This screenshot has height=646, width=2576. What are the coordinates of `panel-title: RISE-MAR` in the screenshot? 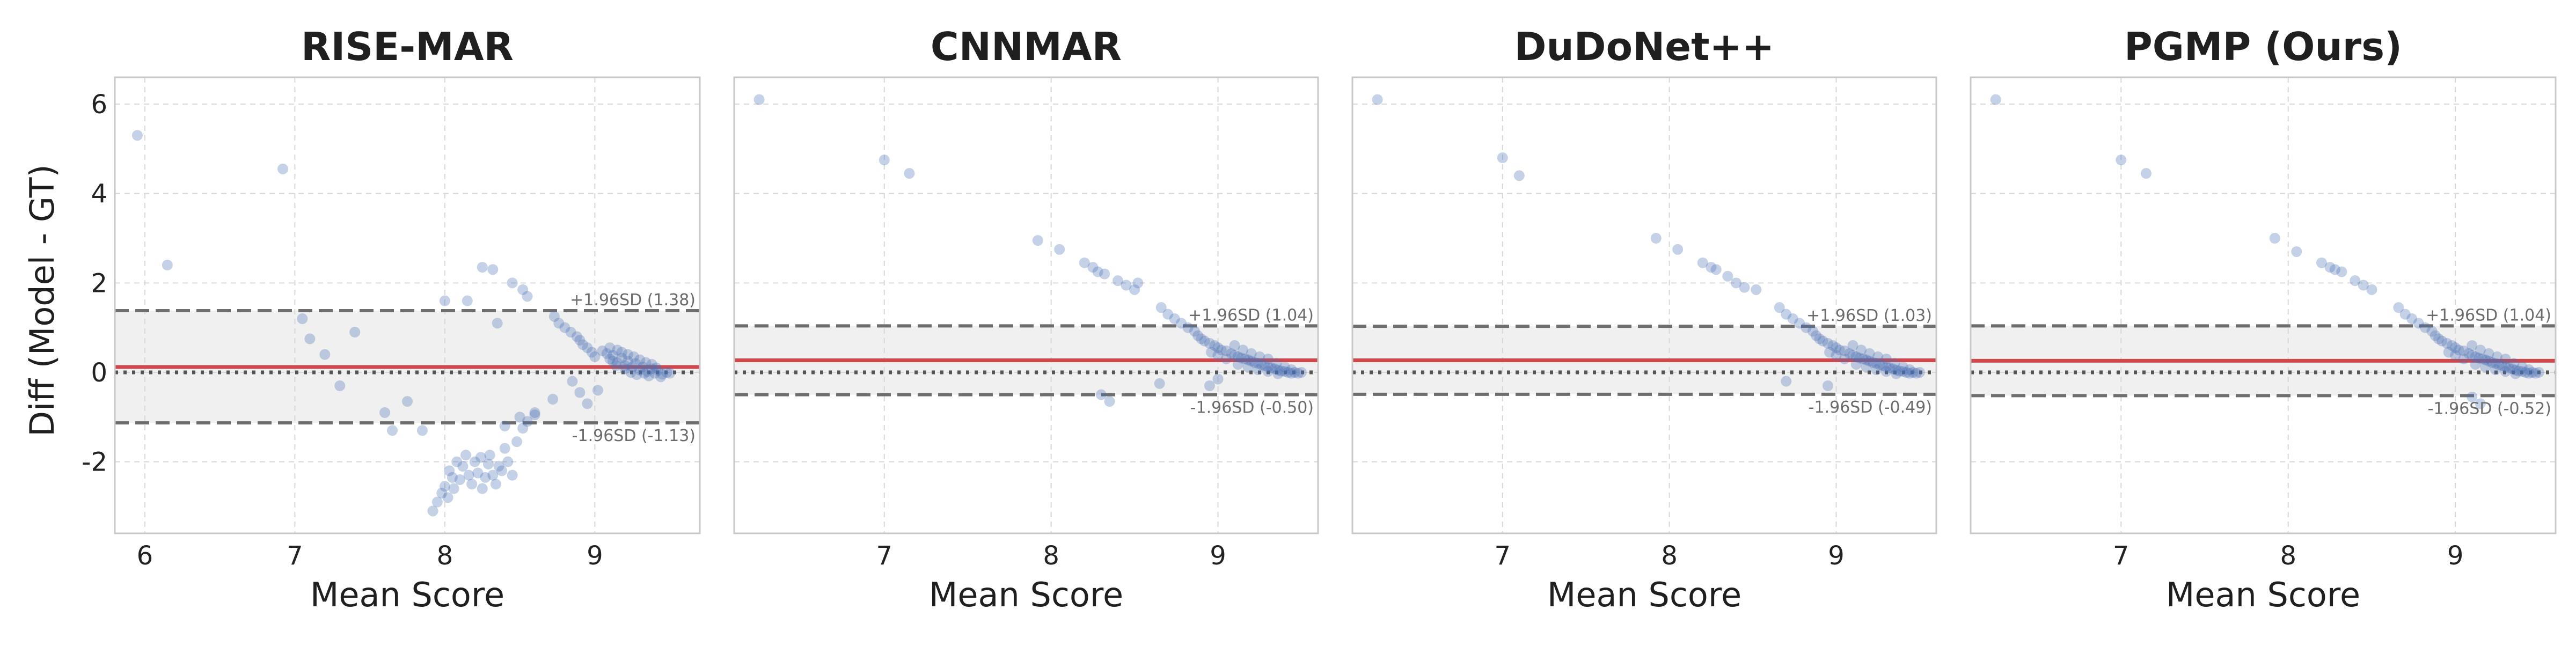 It's located at (407, 46).